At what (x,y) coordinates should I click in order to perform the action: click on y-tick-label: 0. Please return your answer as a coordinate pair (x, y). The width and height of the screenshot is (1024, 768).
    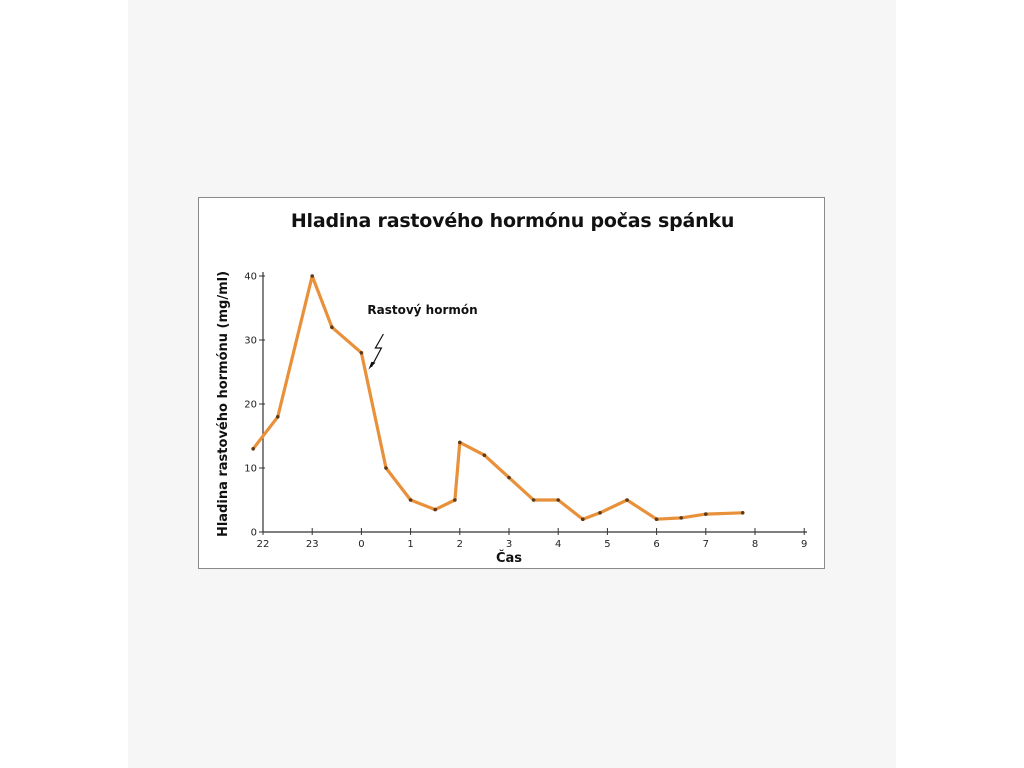
    Looking at the image, I should click on (254, 533).